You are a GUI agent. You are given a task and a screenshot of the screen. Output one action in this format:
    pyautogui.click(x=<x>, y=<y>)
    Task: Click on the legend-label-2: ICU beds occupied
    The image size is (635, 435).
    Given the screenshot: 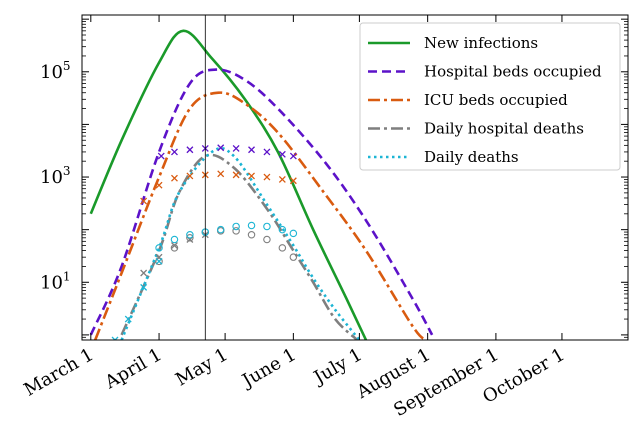 What is the action you would take?
    pyautogui.click(x=496, y=100)
    